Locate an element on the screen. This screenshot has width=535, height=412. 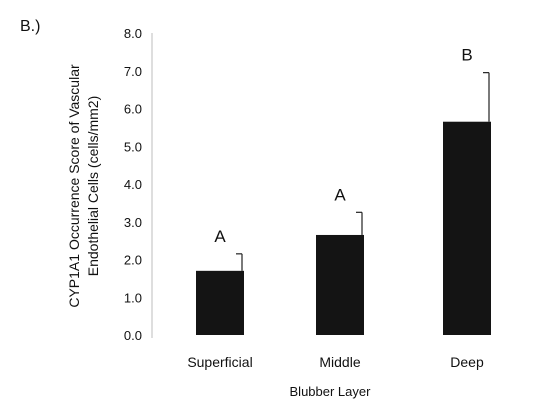
y-tick-label: 8.0 is located at coordinates (133, 33).